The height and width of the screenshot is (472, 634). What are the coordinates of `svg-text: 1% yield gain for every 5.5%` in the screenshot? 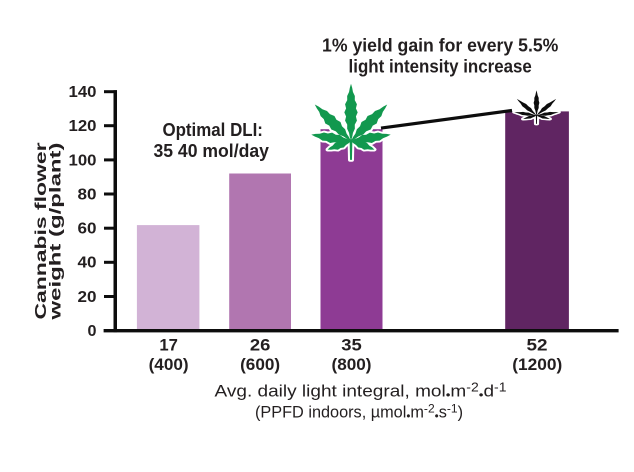 It's located at (440, 45).